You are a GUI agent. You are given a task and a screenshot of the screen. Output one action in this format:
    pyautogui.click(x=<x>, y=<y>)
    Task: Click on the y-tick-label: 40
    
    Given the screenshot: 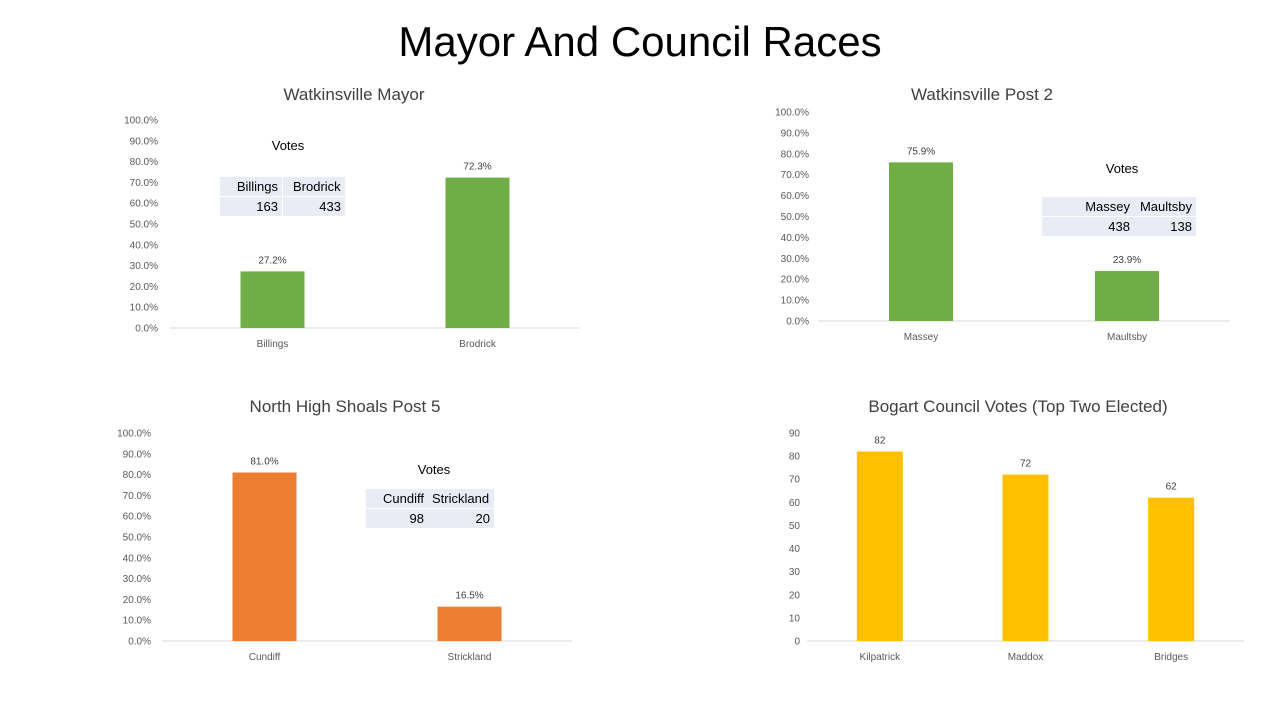 What is the action you would take?
    pyautogui.click(x=795, y=549)
    